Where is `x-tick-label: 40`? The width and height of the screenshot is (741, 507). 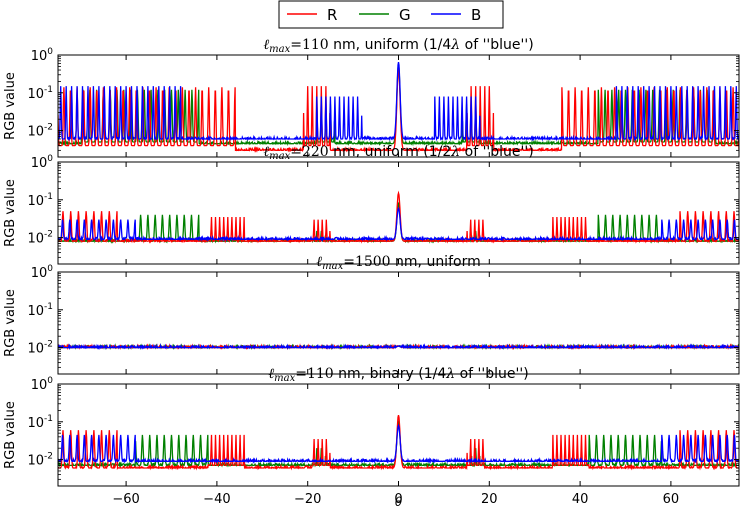 x-tick-label: 40 is located at coordinates (580, 499).